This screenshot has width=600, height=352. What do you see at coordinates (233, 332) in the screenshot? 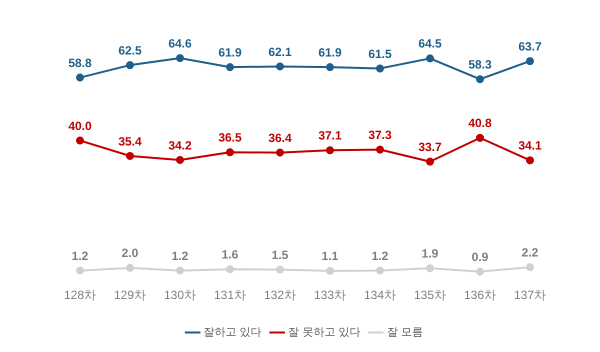
I see `legend-label: 잘하고 있다` at bounding box center [233, 332].